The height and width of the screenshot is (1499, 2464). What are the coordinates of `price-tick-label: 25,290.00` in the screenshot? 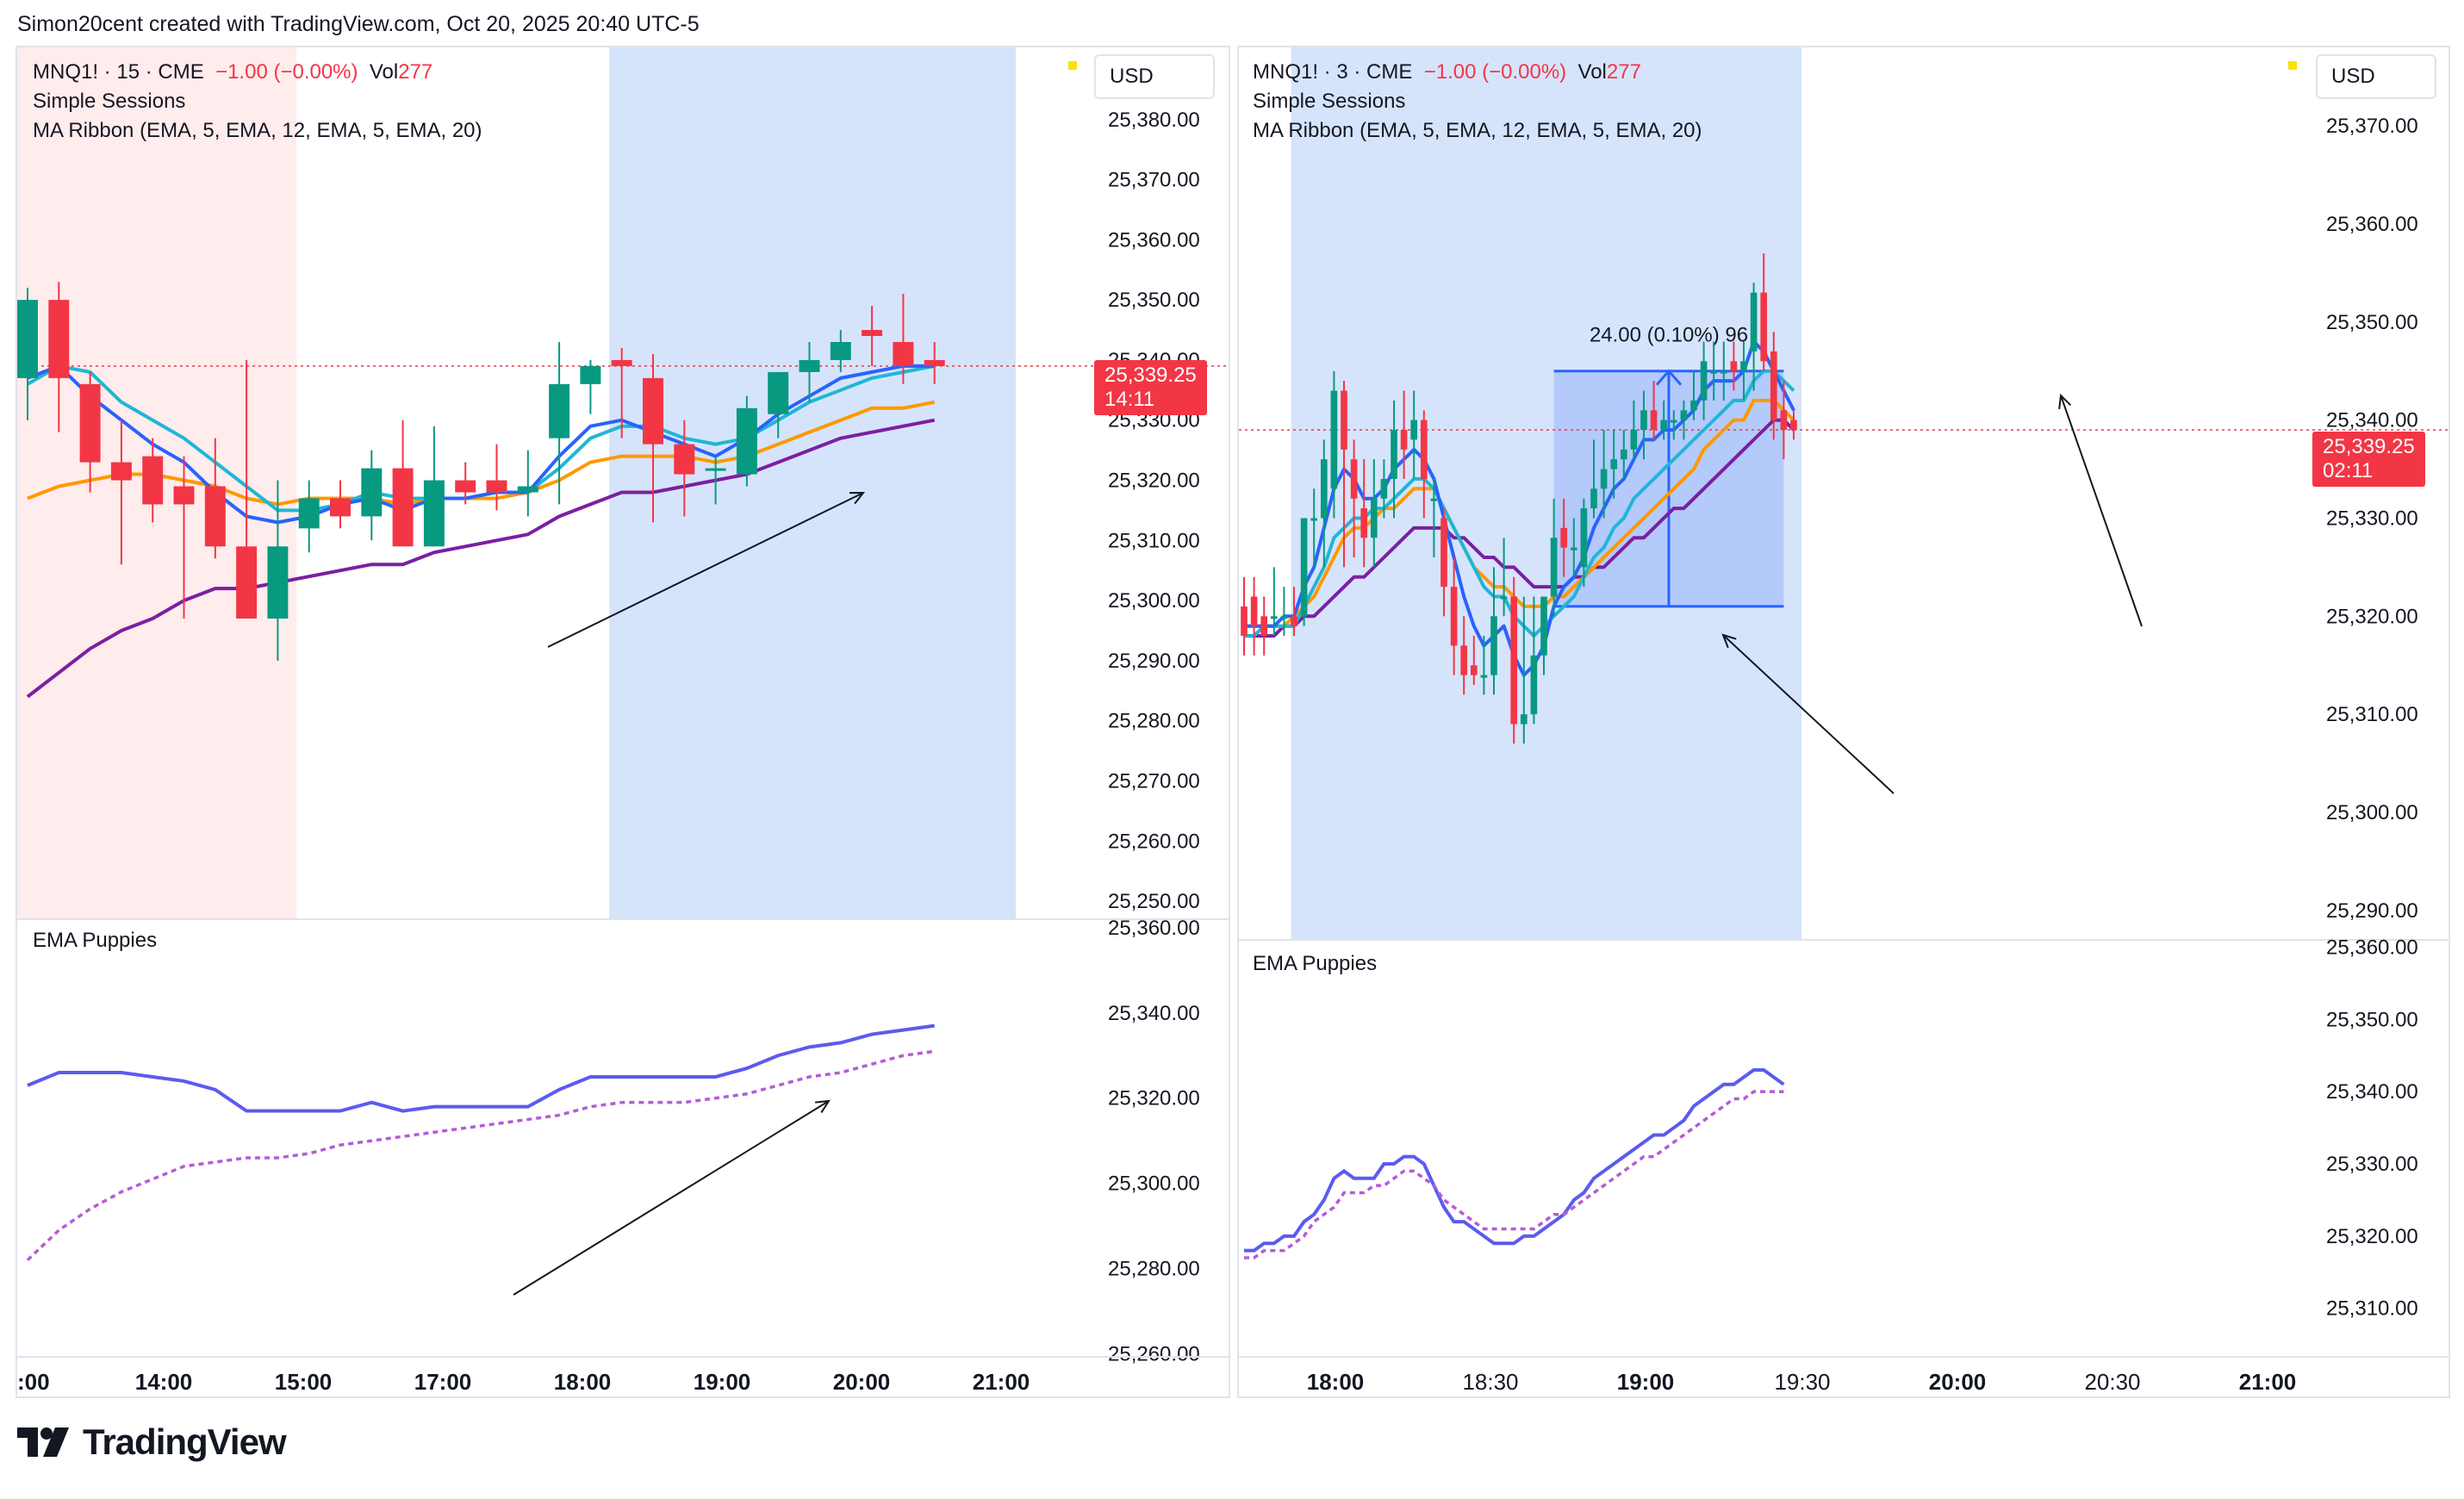 It's located at (2372, 911).